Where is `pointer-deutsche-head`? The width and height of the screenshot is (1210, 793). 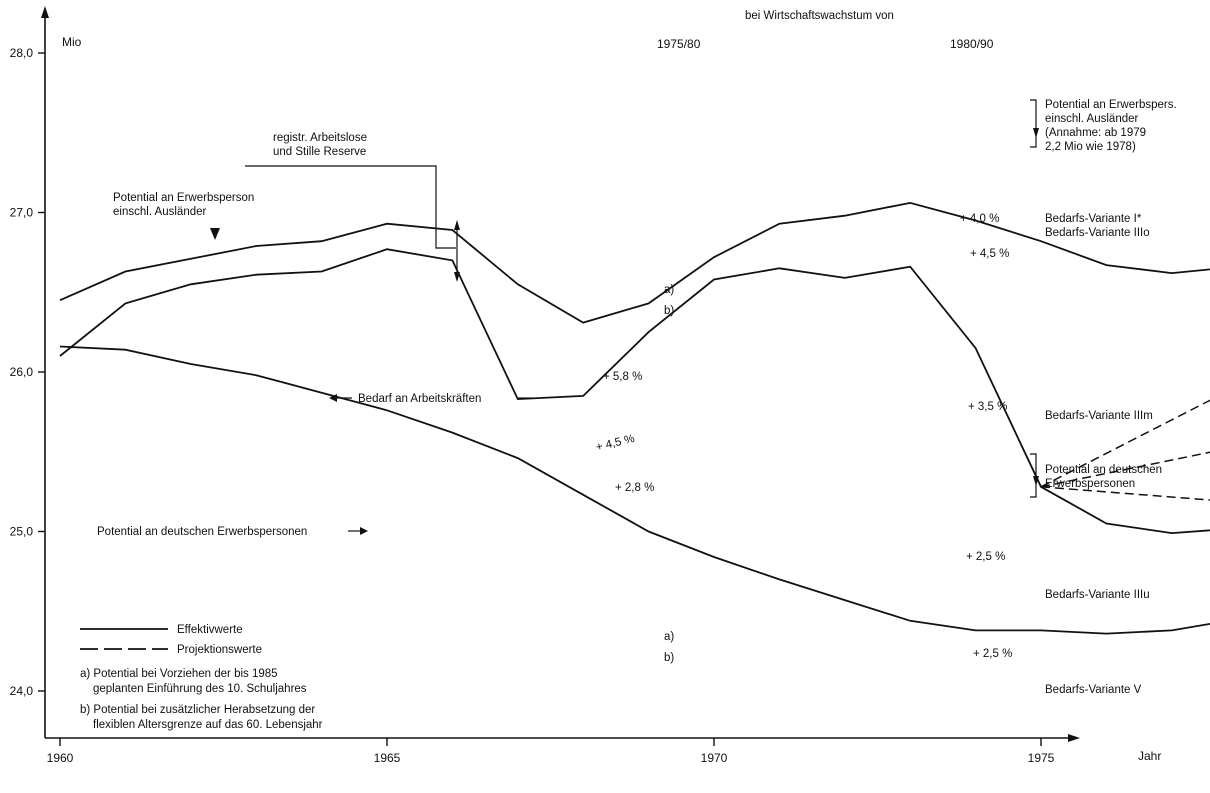 pointer-deutsche-head is located at coordinates (364, 531).